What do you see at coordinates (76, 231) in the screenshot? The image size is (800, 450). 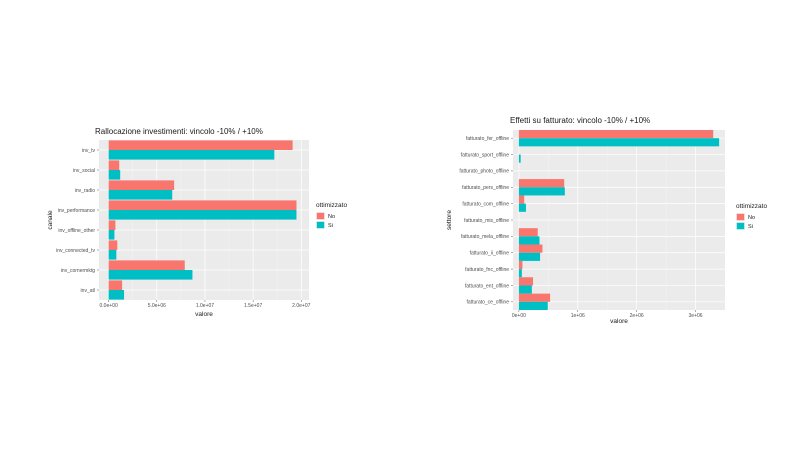 I see `y-tick-label: inv_offline_other` at bounding box center [76, 231].